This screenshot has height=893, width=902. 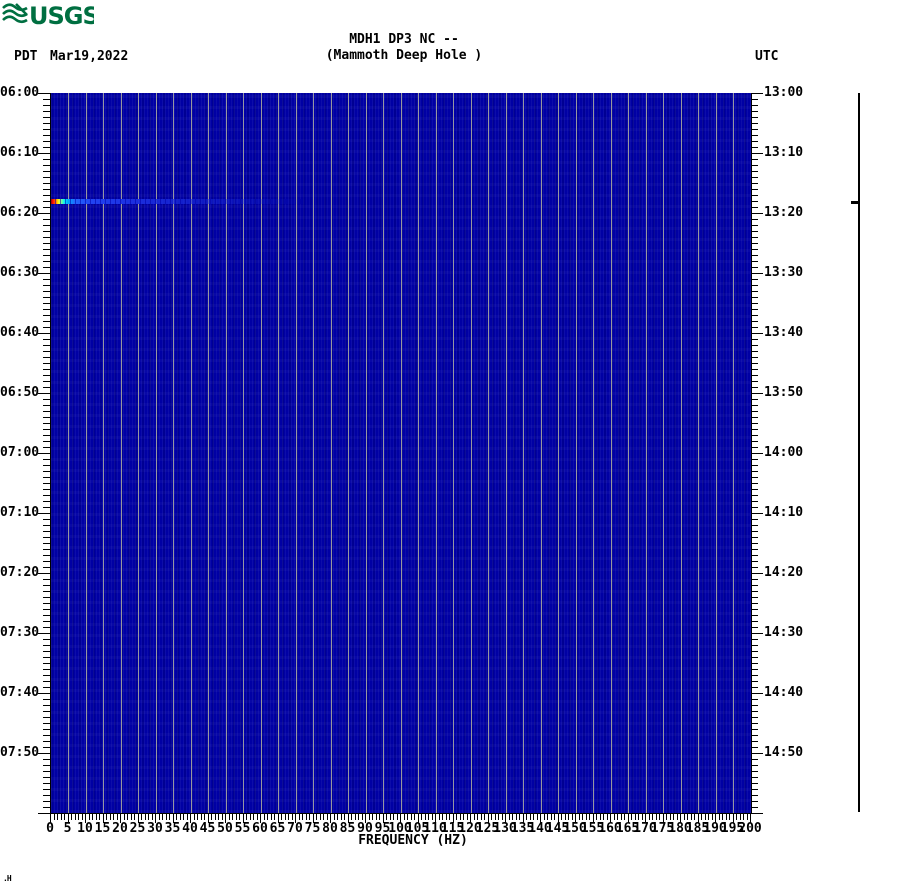 I want to click on x-axis-label: 130, so click(x=505, y=828).